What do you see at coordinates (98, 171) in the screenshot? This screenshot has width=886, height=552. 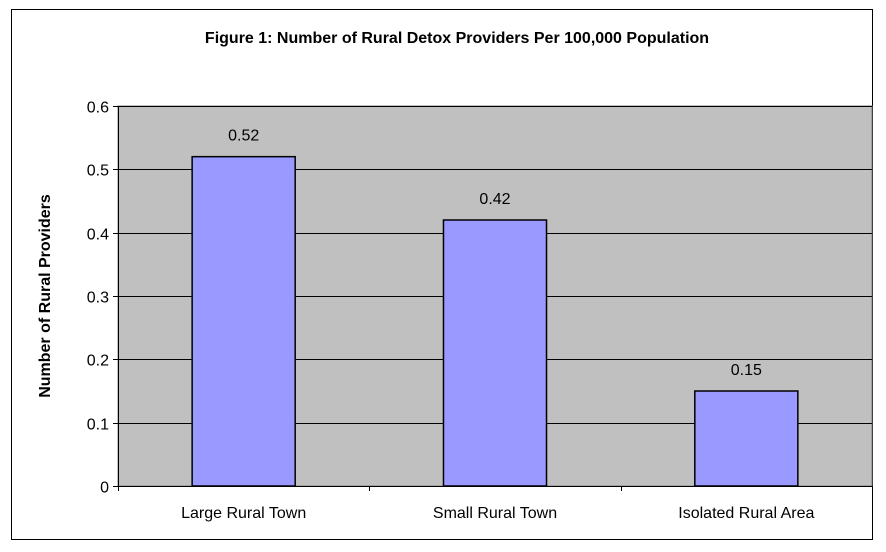 I see `y-tick-label: 0.5` at bounding box center [98, 171].